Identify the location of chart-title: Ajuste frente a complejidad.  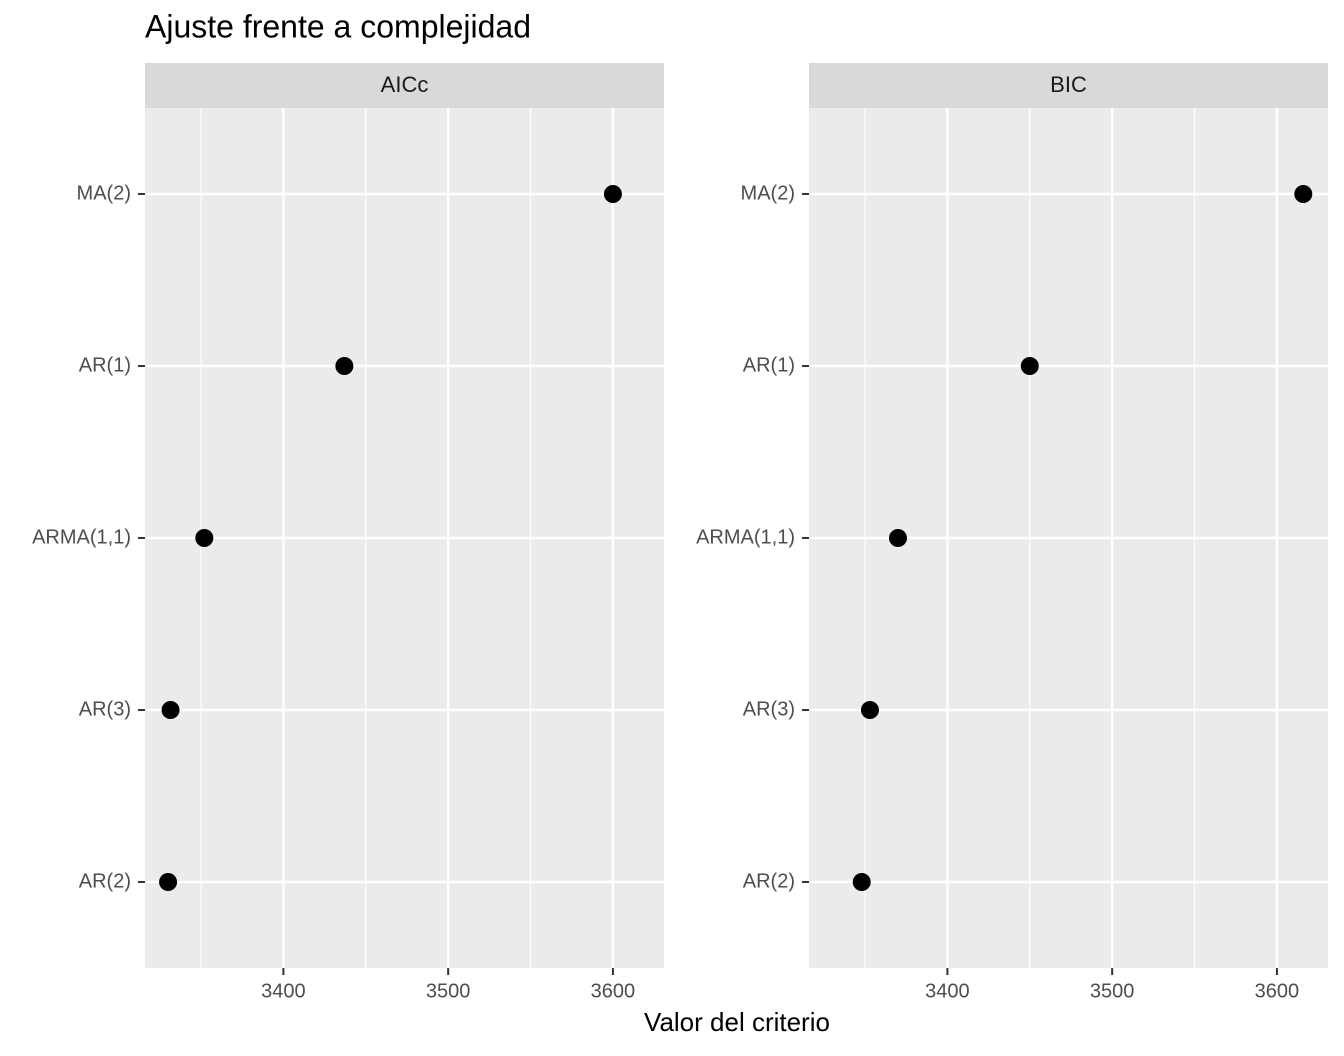
(338, 26).